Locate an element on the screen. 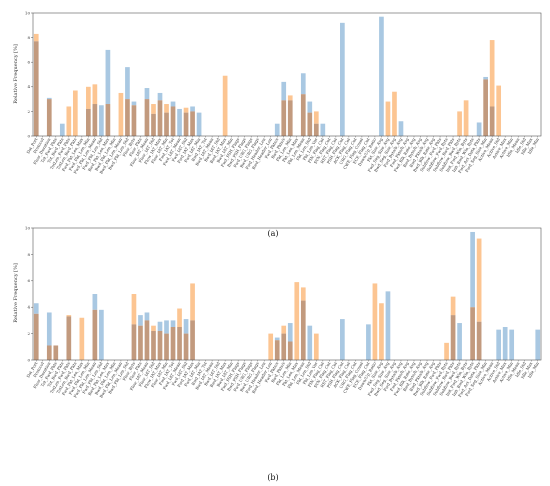  y-tick-label: 10 is located at coordinates (28, 12).